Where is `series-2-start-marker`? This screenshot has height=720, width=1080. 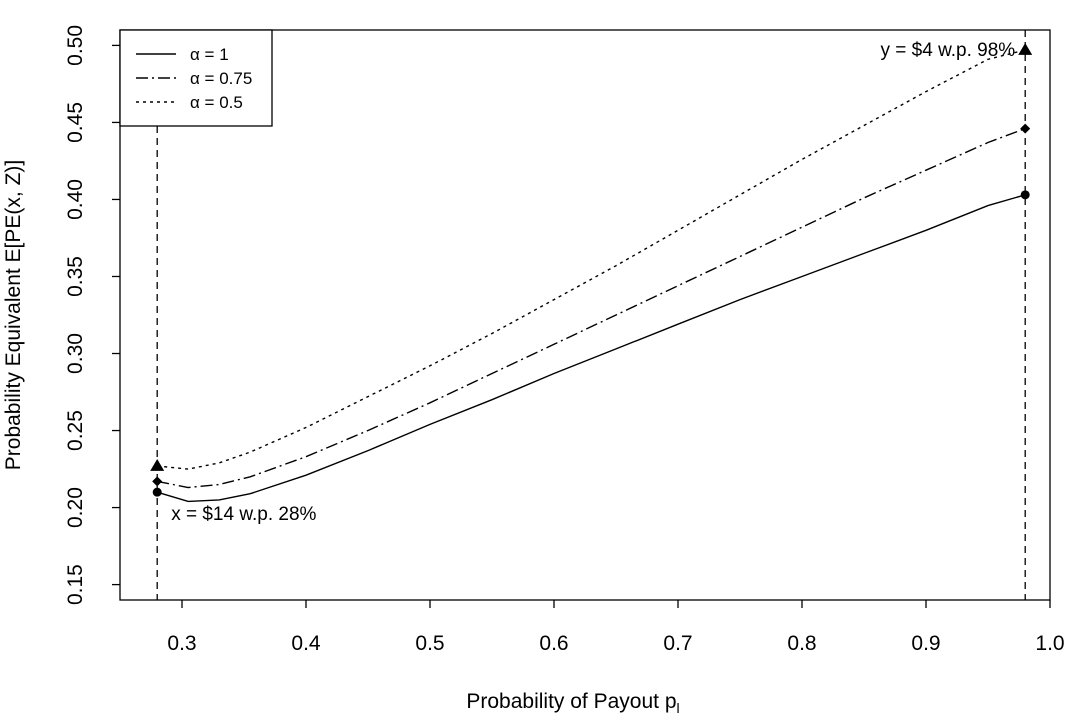
series-2-start-marker is located at coordinates (157, 481).